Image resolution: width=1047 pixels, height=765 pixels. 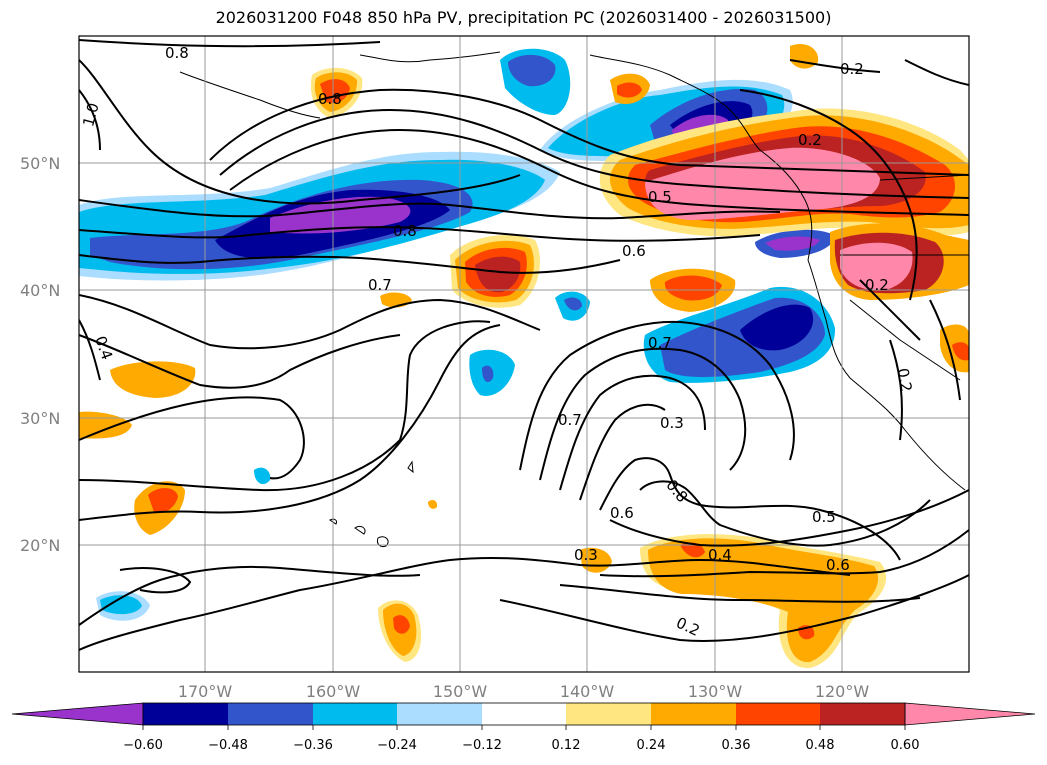 What do you see at coordinates (228, 745) in the screenshot?
I see `colorbar-tick-label: −0.48` at bounding box center [228, 745].